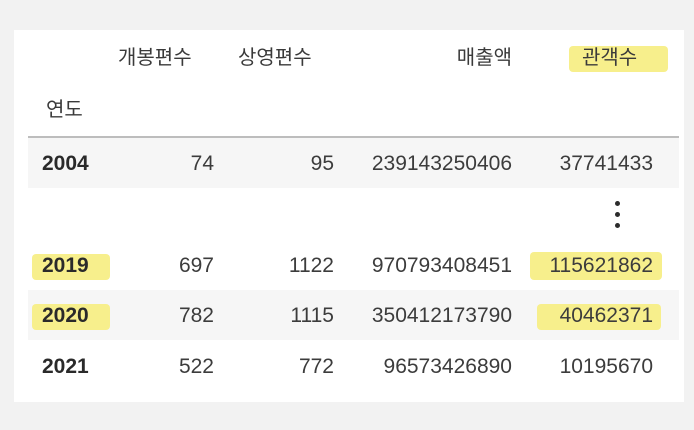 The image size is (694, 430). I want to click on row-band-2004, so click(353, 163).